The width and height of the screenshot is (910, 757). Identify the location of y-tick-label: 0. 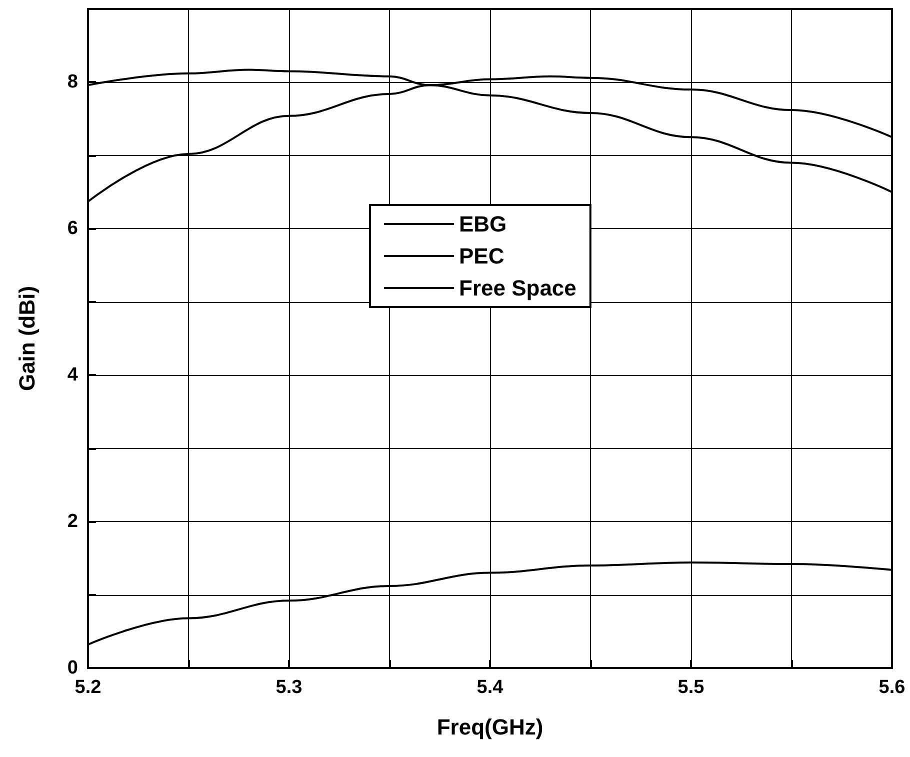
(72, 668).